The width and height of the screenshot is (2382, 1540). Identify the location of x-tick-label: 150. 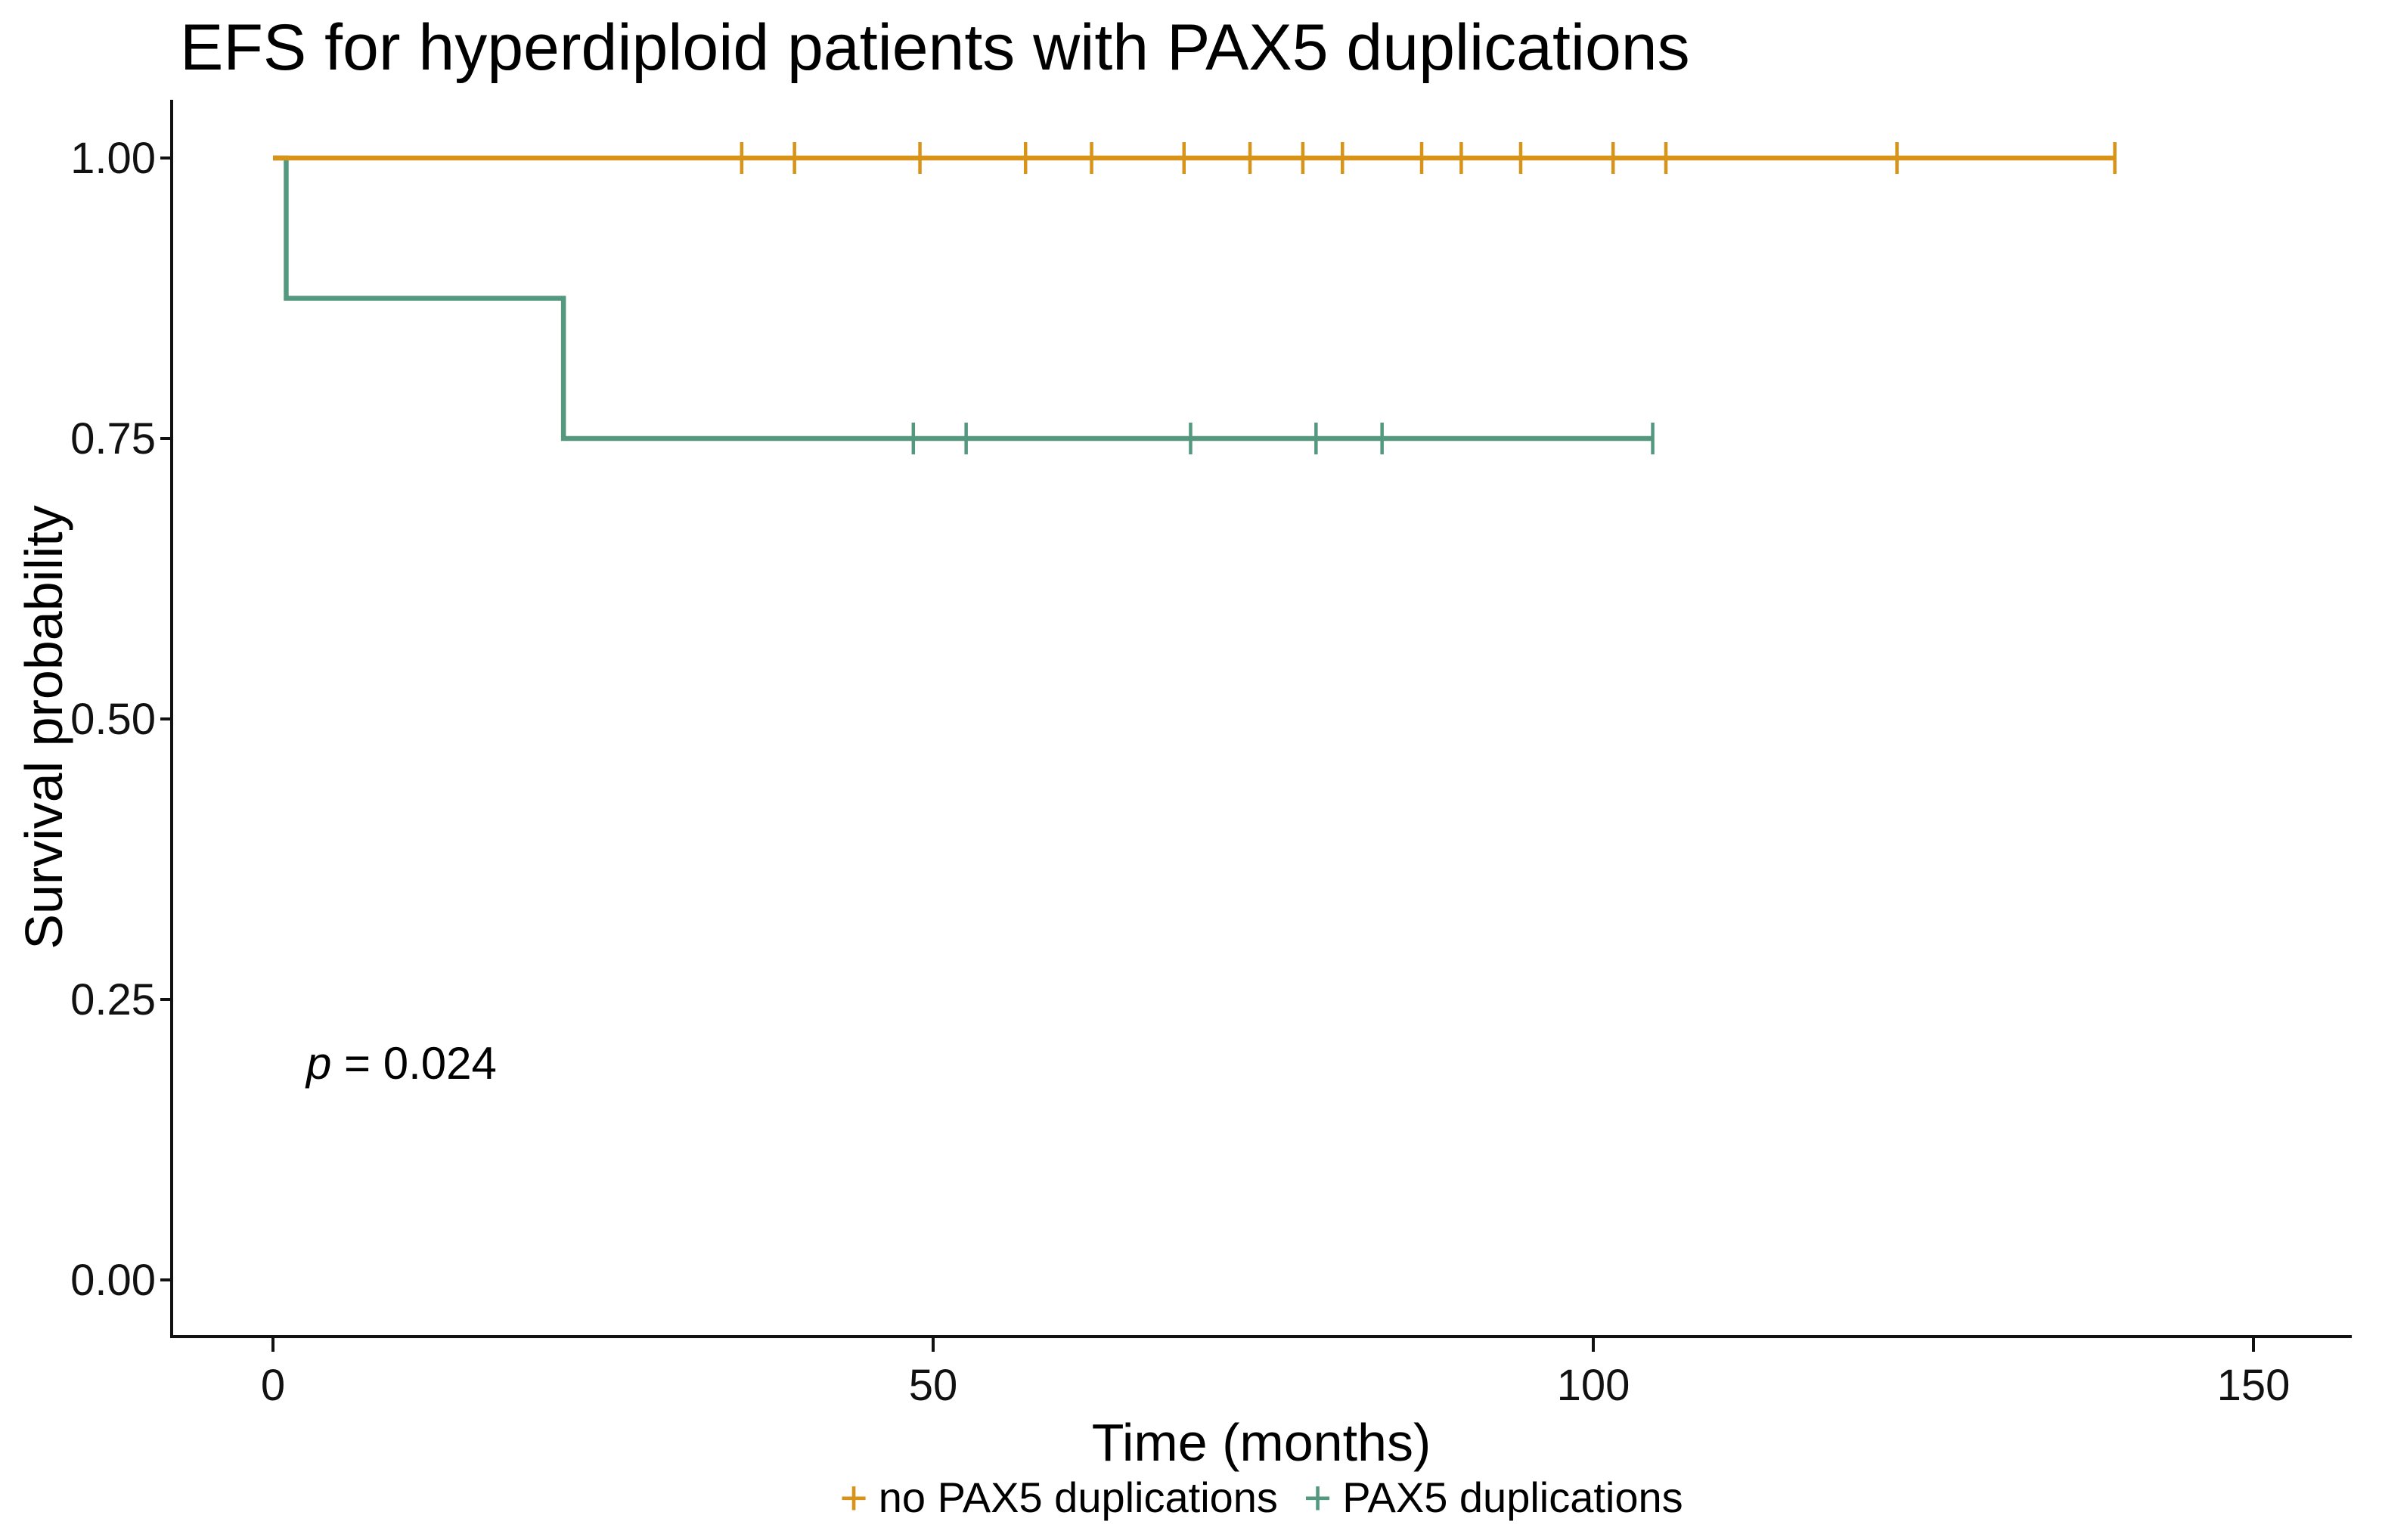
(2254, 1385).